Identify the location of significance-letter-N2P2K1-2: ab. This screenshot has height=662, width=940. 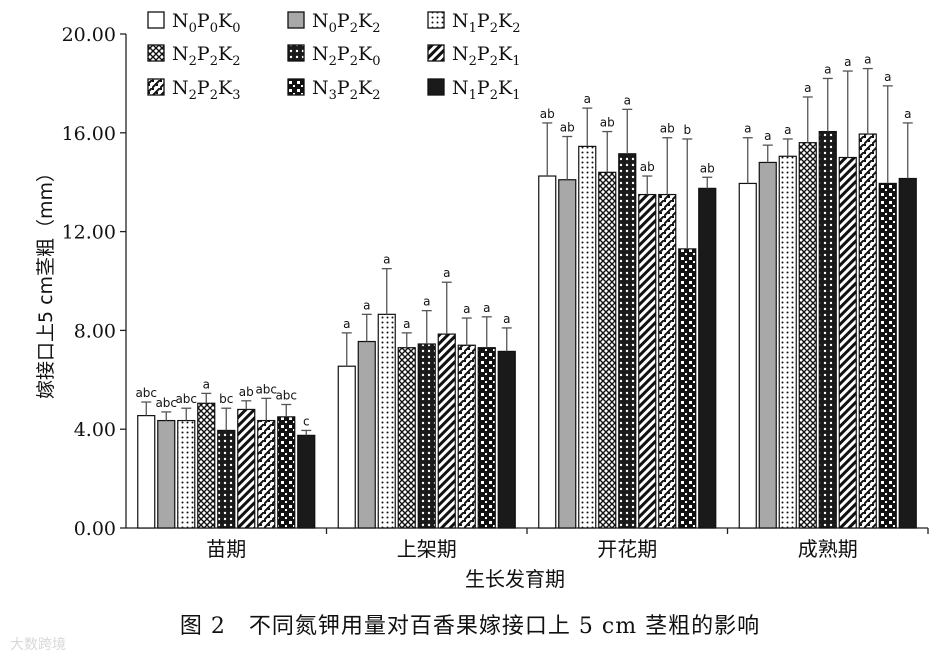
(647, 167).